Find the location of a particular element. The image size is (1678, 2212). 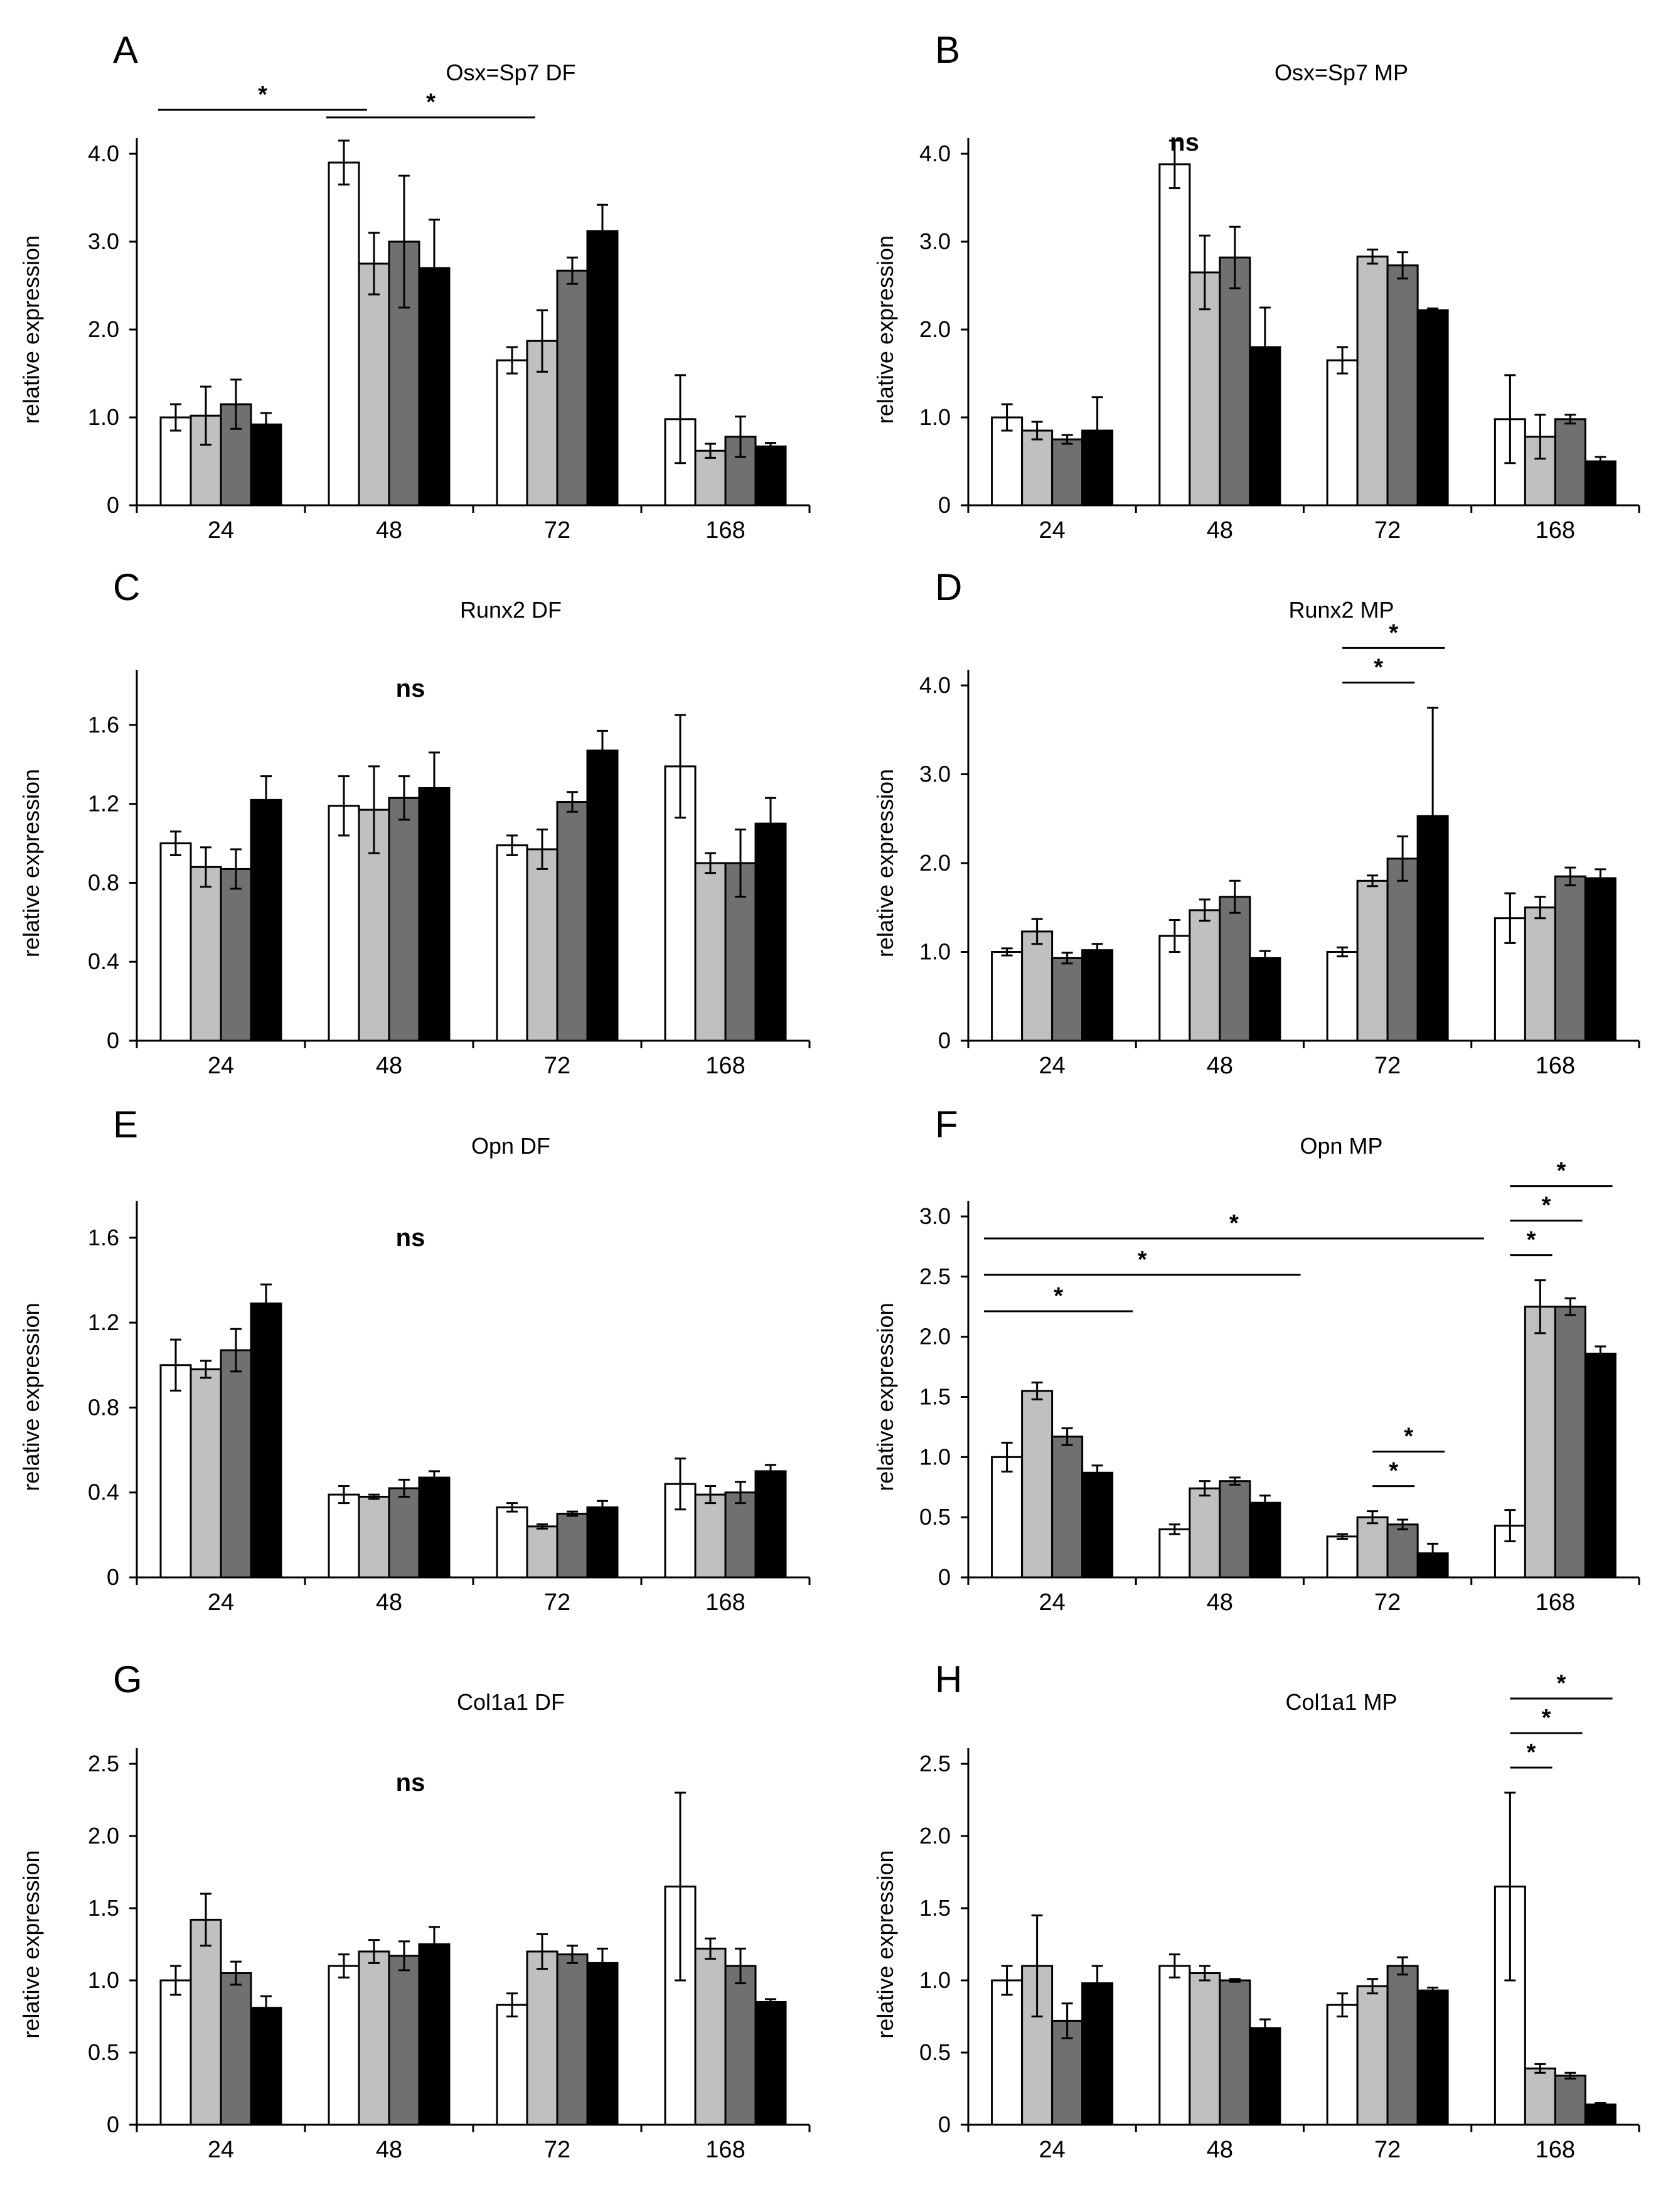

y-tick-label: 1.0 is located at coordinates (935, 1980).